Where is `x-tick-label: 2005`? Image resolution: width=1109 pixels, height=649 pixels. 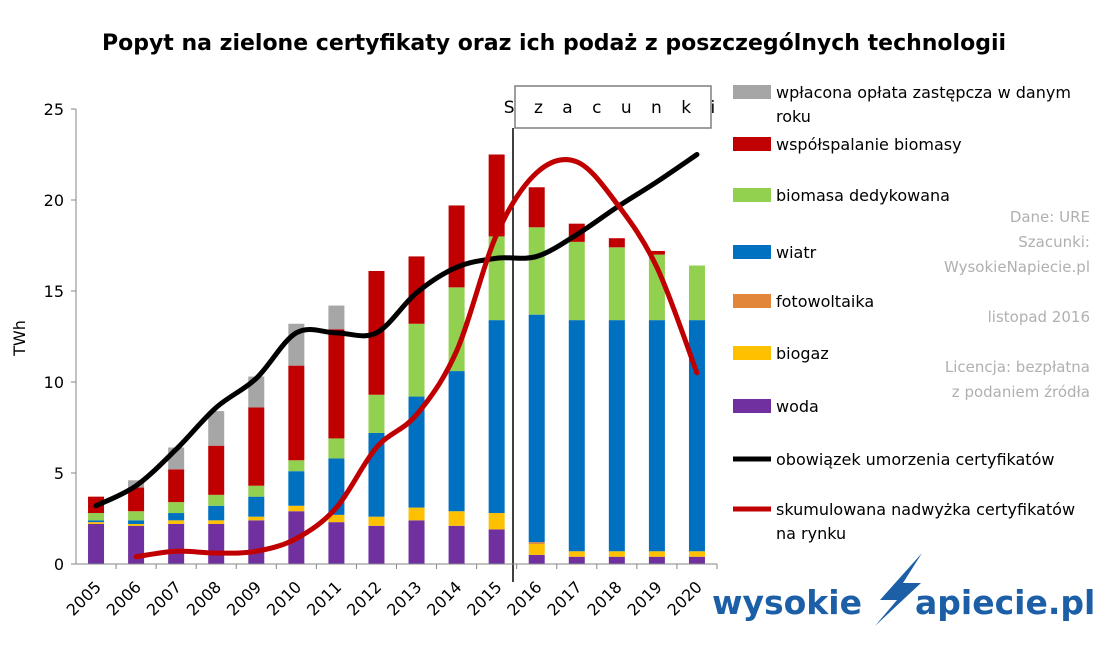
x-tick-label: 2005 is located at coordinates (84, 598).